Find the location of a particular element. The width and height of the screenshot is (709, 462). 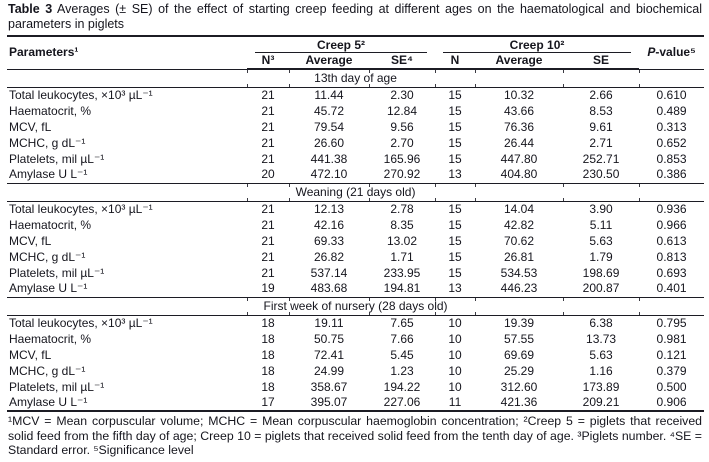

average-cell: 14.04 is located at coordinates (519, 208).